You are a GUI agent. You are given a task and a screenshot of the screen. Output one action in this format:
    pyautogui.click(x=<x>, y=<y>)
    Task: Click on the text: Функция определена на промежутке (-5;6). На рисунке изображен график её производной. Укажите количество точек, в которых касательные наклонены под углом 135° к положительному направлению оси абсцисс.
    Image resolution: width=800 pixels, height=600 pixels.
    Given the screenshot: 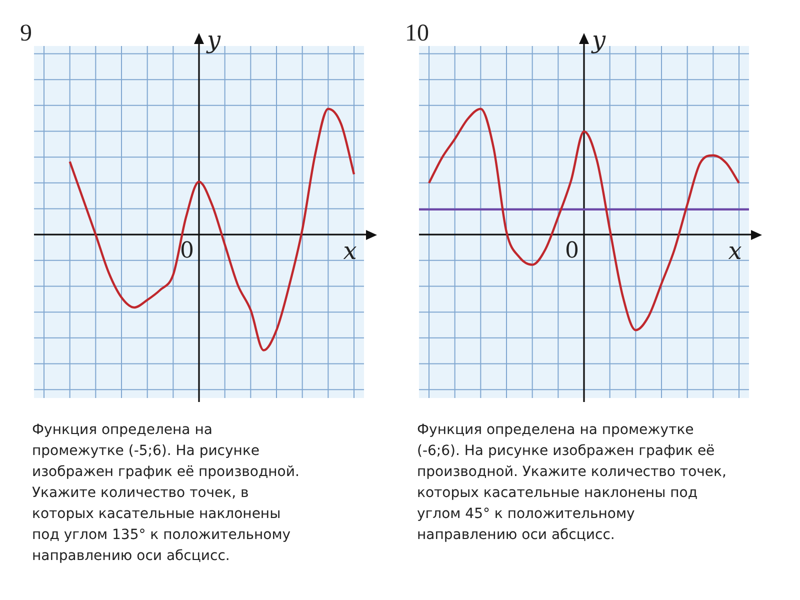 What is the action you would take?
    pyautogui.click(x=166, y=493)
    